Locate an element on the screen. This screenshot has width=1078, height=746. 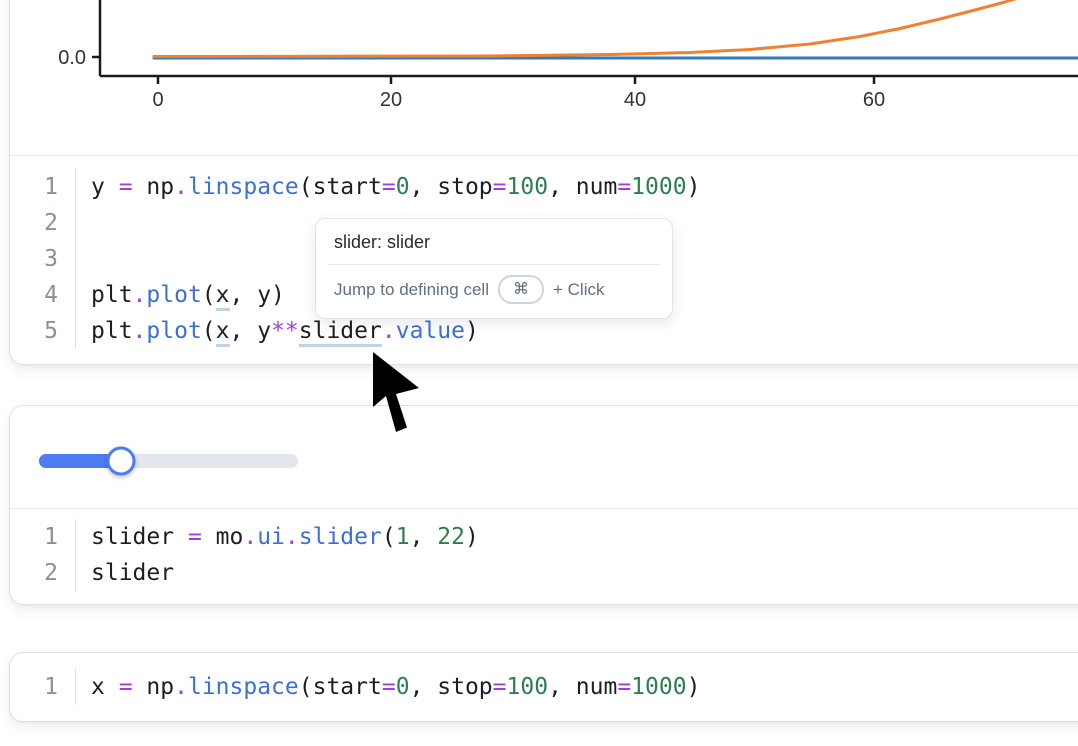
code-token: ui is located at coordinates (271, 537).